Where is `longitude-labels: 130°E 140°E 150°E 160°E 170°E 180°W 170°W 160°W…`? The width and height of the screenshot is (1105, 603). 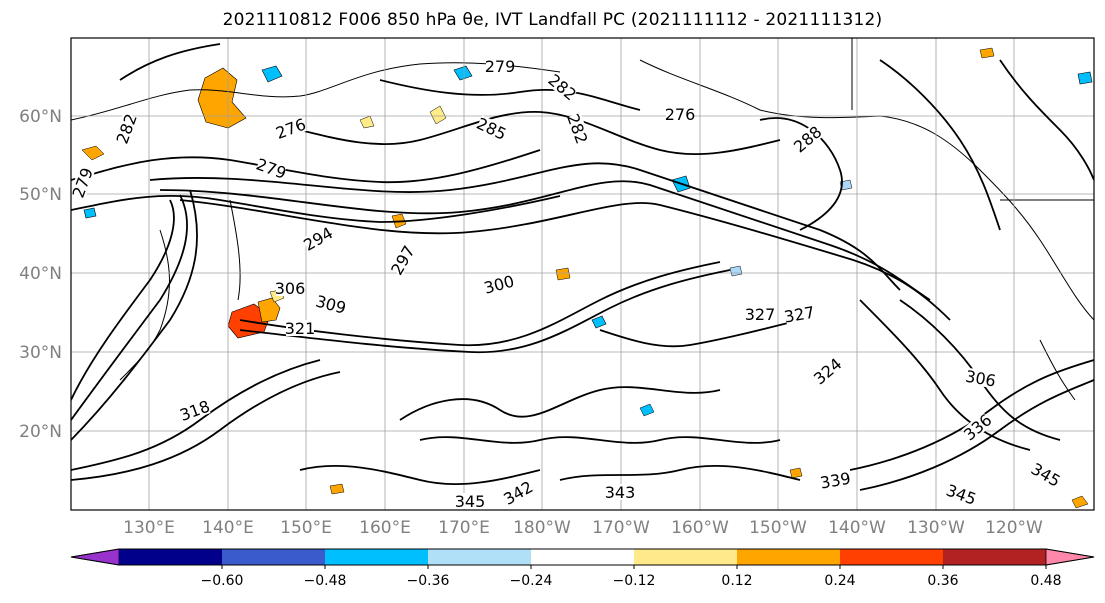
longitude-labels: 130°E 140°E 150°E 160°E 170°E 180°W 170°W 160°W… is located at coordinates (583, 528).